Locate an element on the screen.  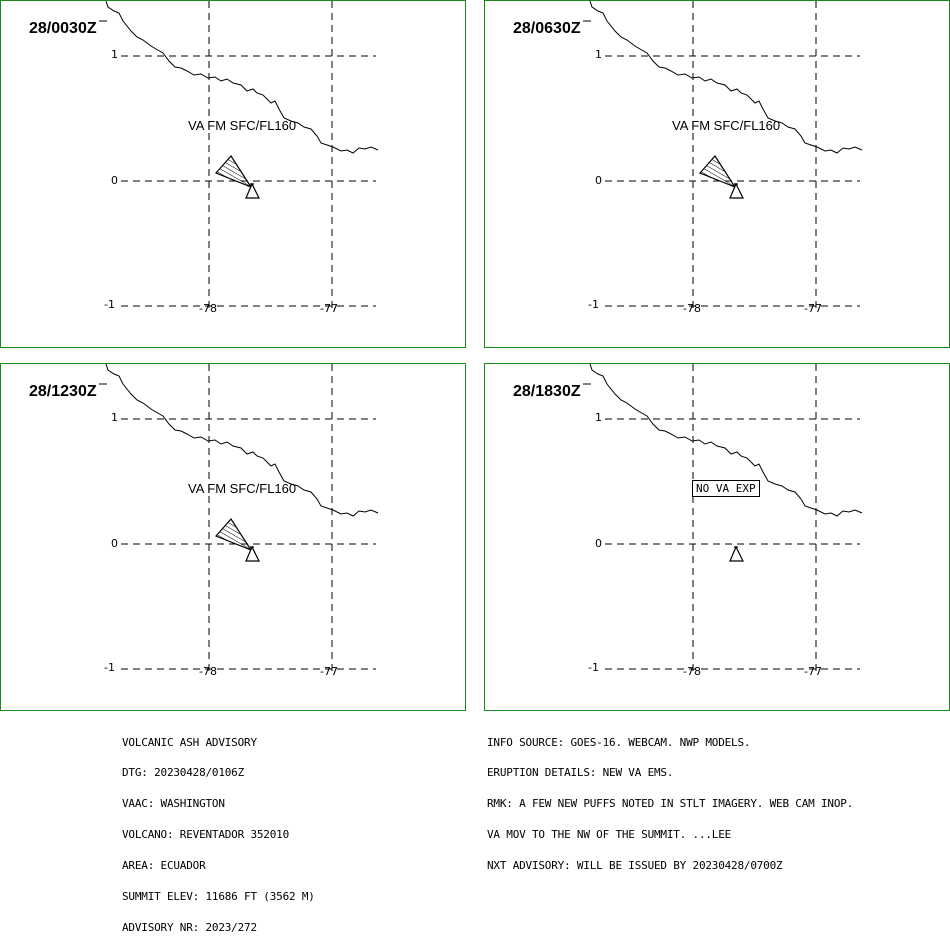
panel-time: 28/0630Z is located at coordinates (547, 28).